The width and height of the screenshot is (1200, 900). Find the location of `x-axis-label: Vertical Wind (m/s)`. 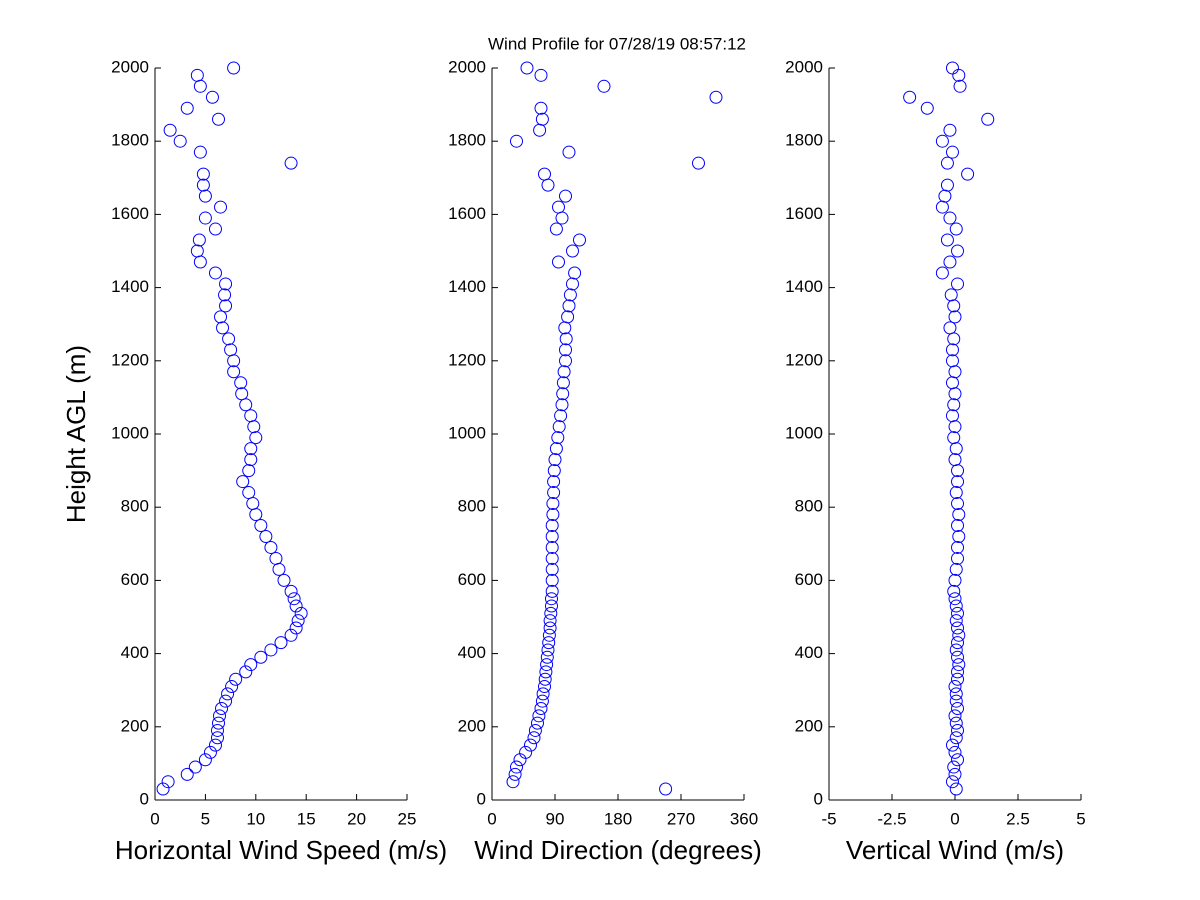

x-axis-label: Vertical Wind (m/s) is located at coordinates (955, 850).